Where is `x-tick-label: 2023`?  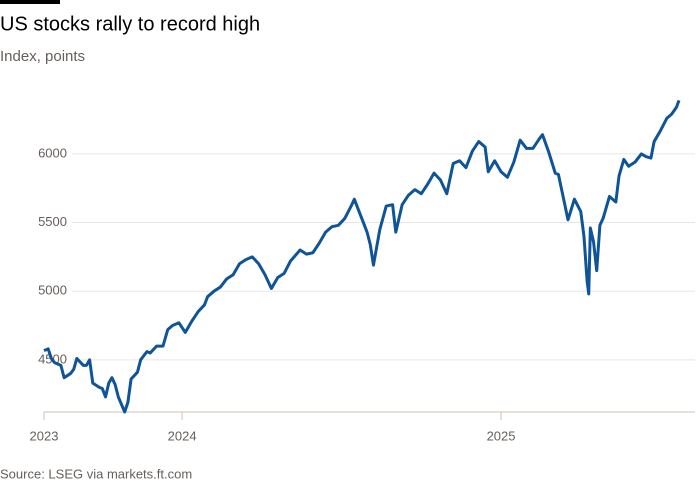
x-tick-label: 2023 is located at coordinates (44, 435).